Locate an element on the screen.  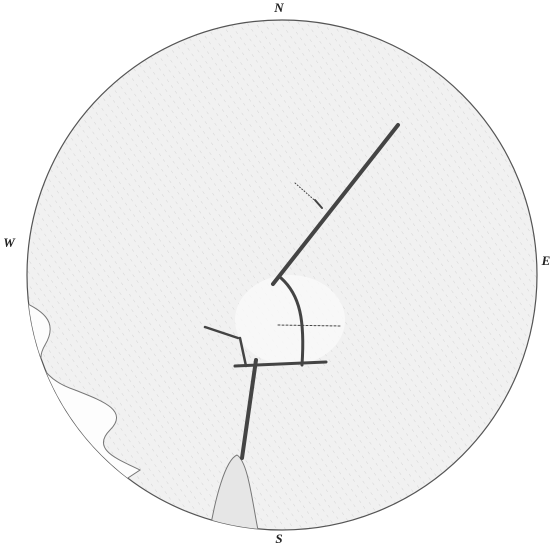
east-label: E is located at coordinates (545, 260).